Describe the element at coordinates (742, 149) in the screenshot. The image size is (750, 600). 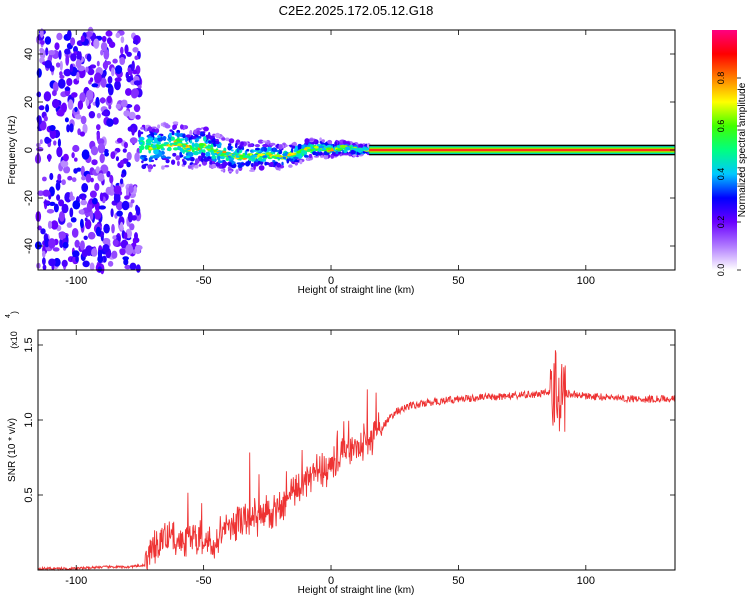
I see `colorbar-label: Normalized spectral amplitude` at that location.